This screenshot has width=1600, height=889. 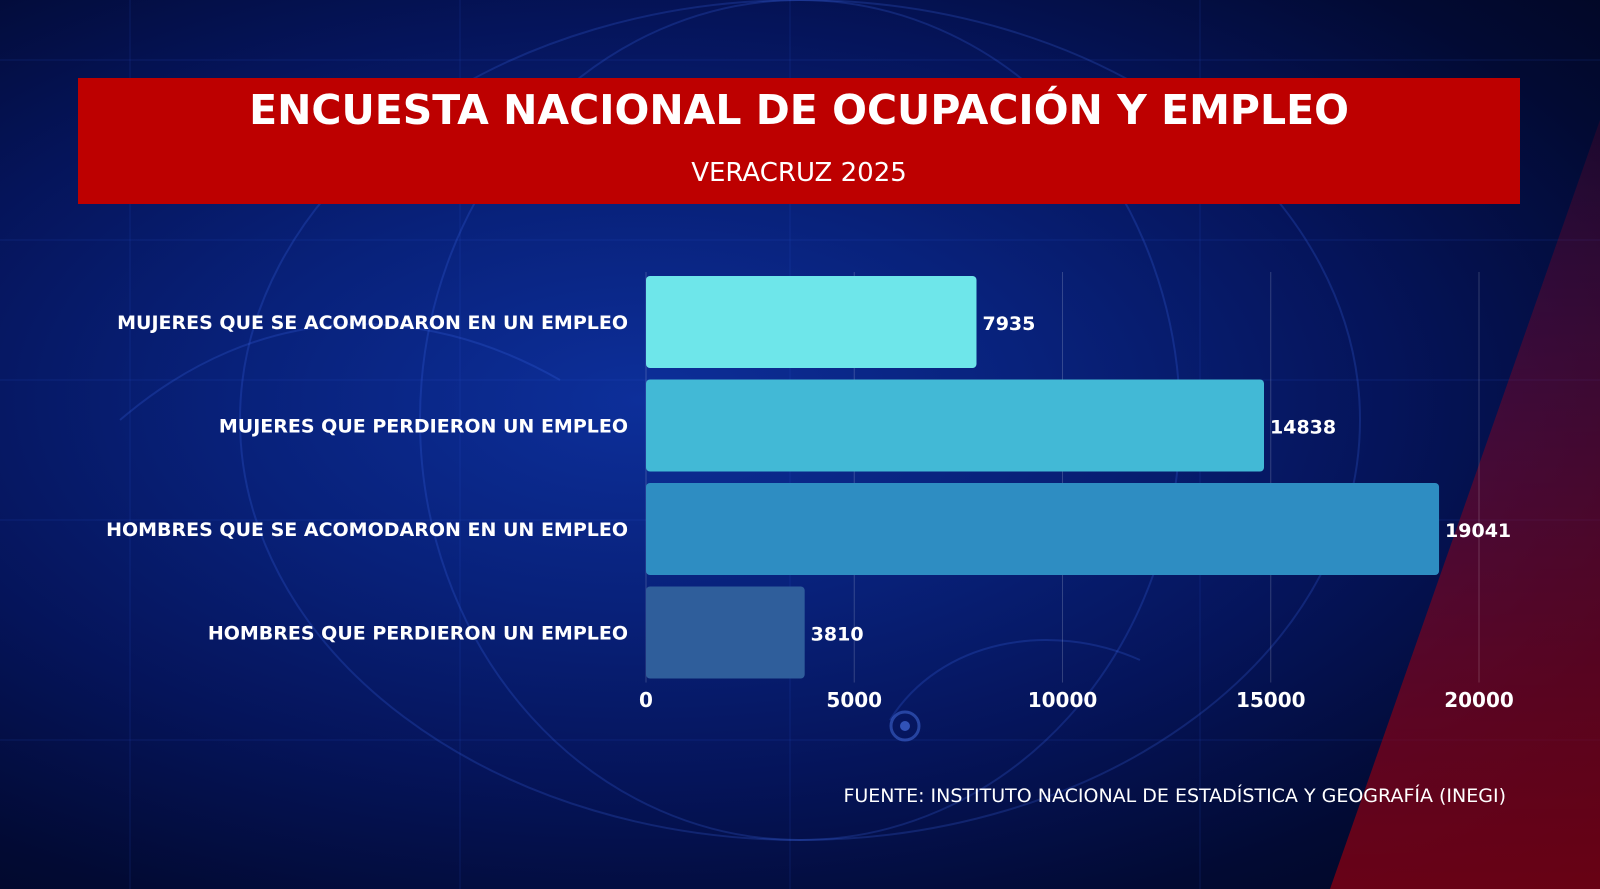 I want to click on x-tick-label-0: 0, so click(x=646, y=700).